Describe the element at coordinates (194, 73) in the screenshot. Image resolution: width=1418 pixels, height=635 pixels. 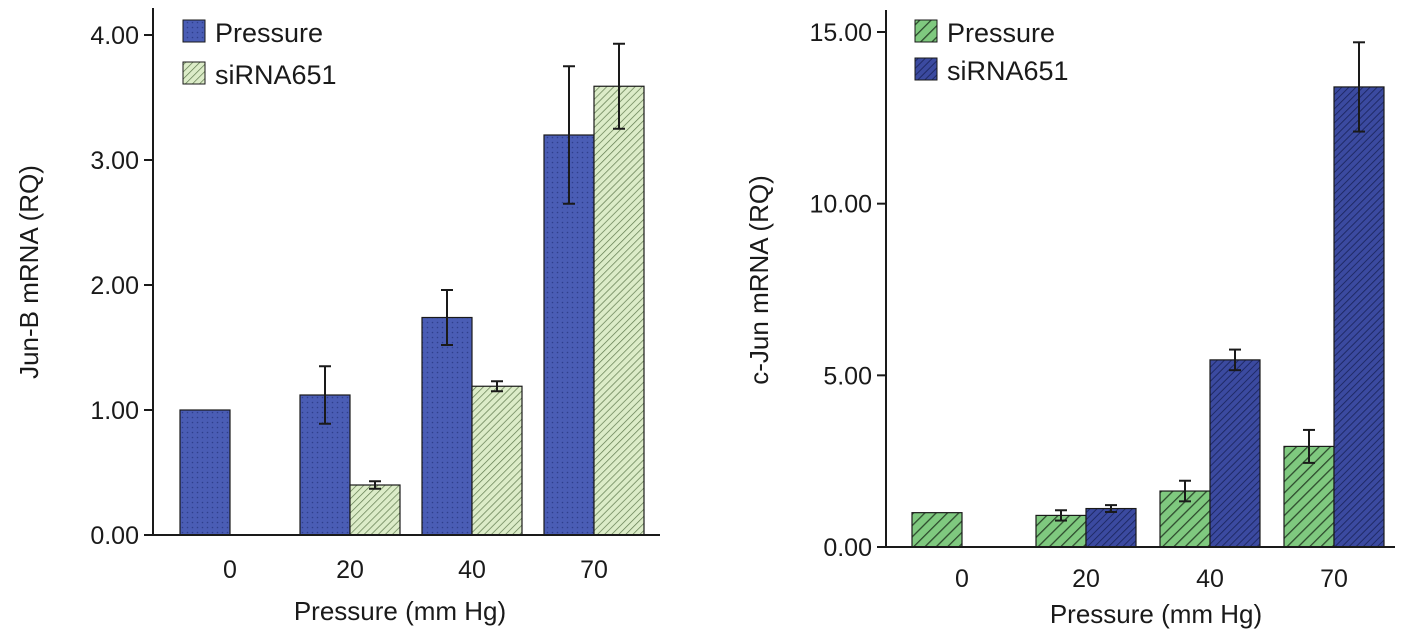
I see `junb-legend-swatch-sirna651` at that location.